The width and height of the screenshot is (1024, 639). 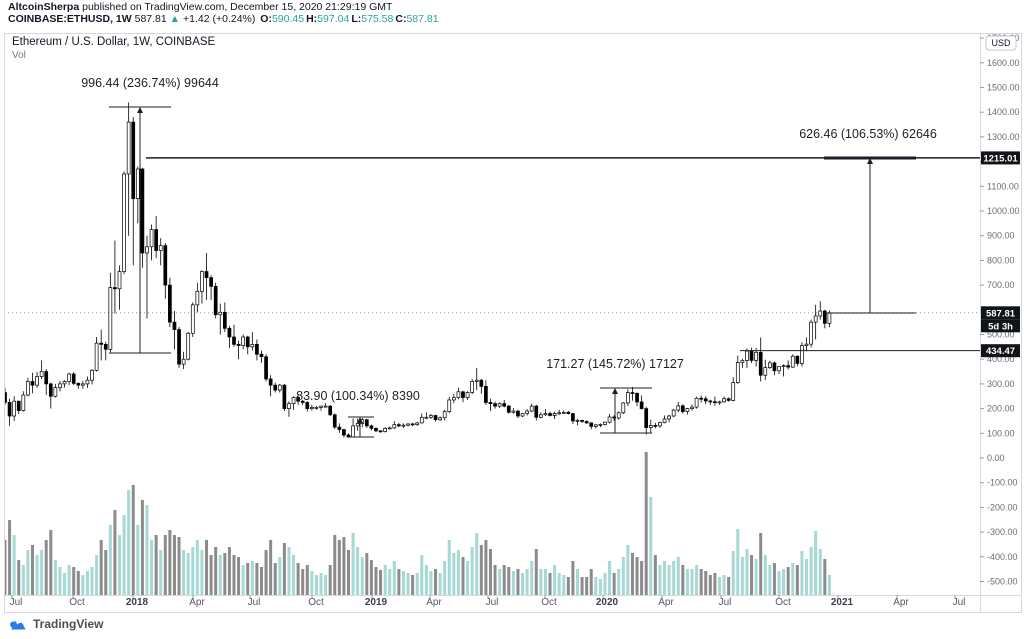 What do you see at coordinates (137, 602) in the screenshot?
I see `time-label-year: 2018` at bounding box center [137, 602].